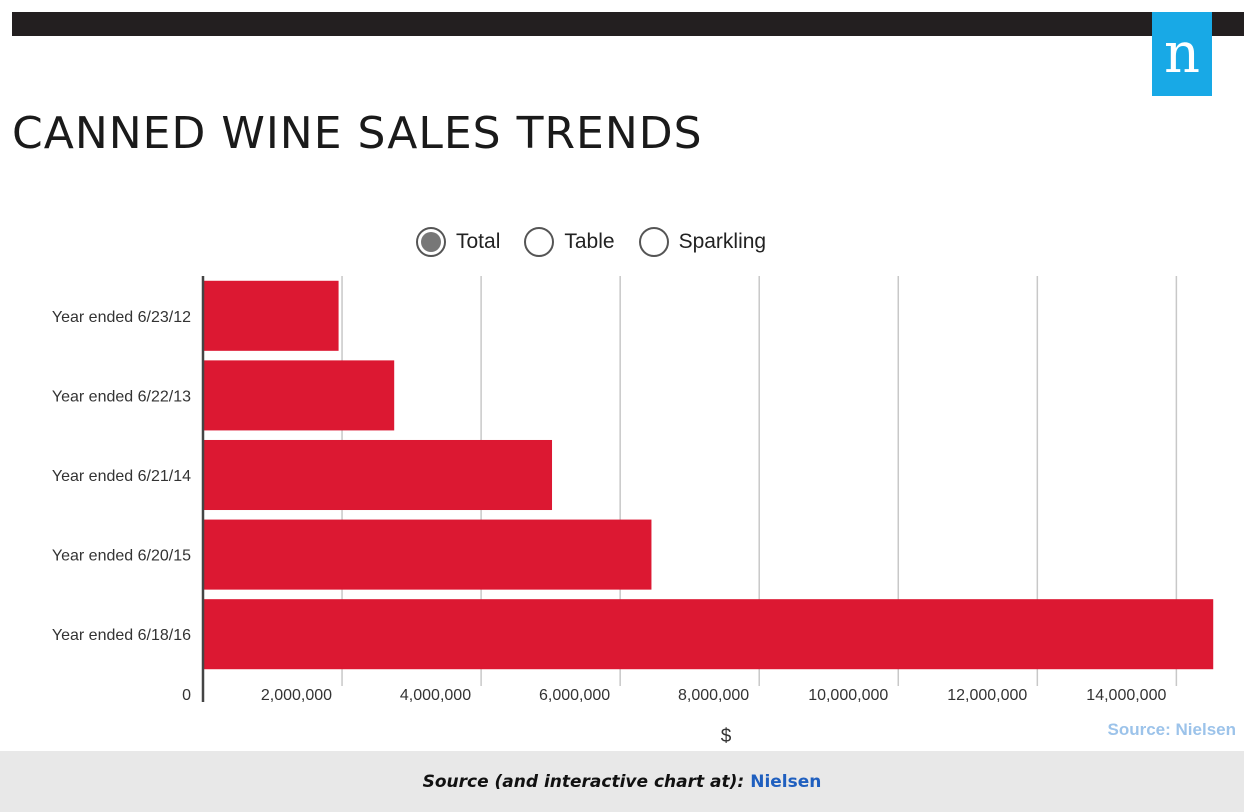  I want to click on radio-selected-dot, so click(431, 242).